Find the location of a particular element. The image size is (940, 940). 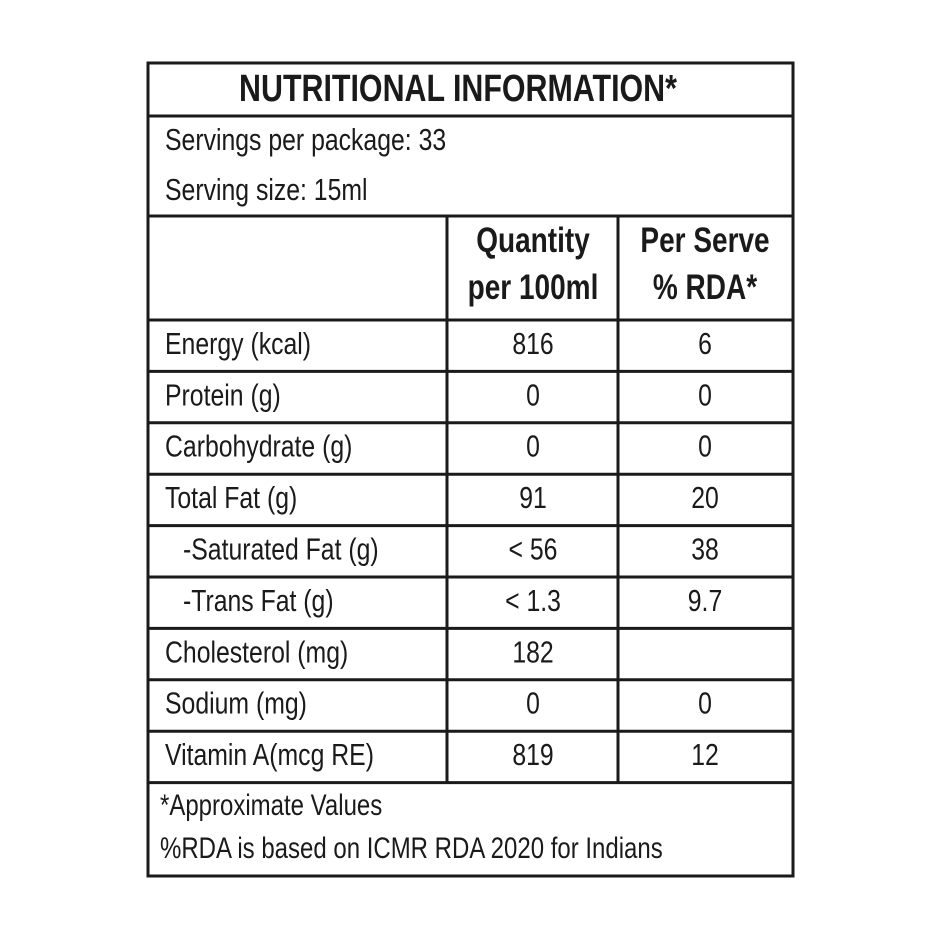

column-header-group: % RDA* is located at coordinates (705, 287).